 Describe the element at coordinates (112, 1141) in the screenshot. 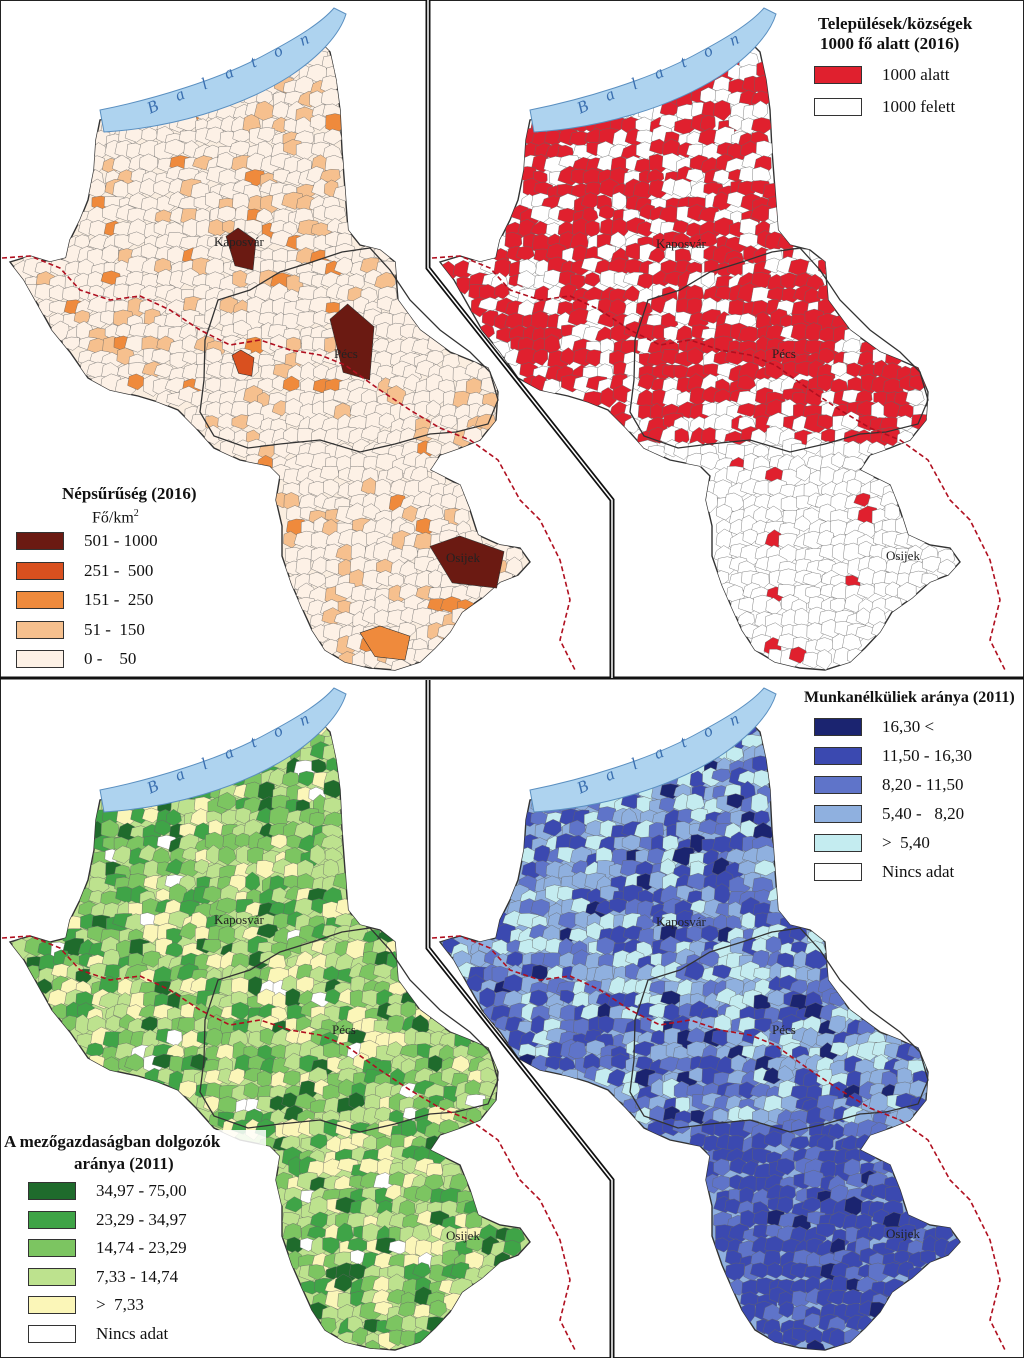

I see `legend-agriculture-title-line1: A mezőgazdaságban dolgozók` at that location.